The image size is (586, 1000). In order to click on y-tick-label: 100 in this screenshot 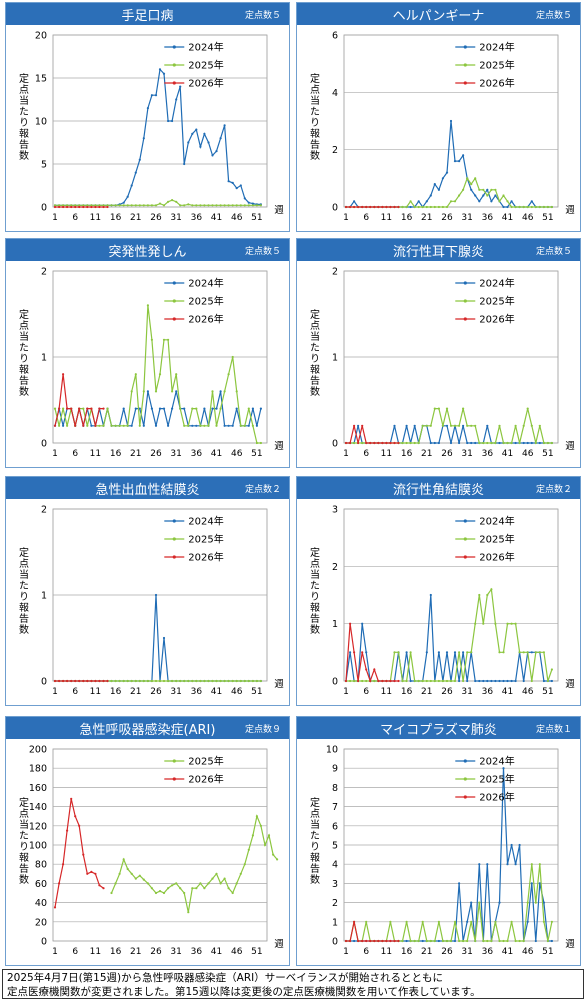, I will do `click(38, 846)`.